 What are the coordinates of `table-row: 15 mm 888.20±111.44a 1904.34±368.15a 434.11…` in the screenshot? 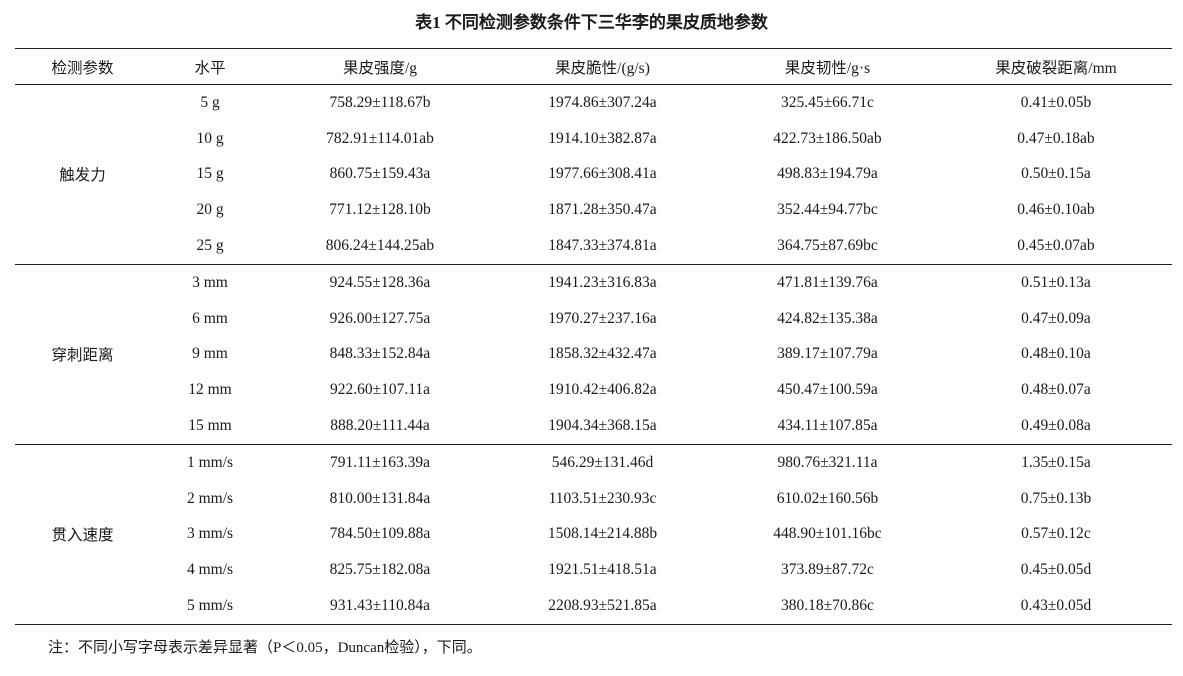 It's located at (593, 426).